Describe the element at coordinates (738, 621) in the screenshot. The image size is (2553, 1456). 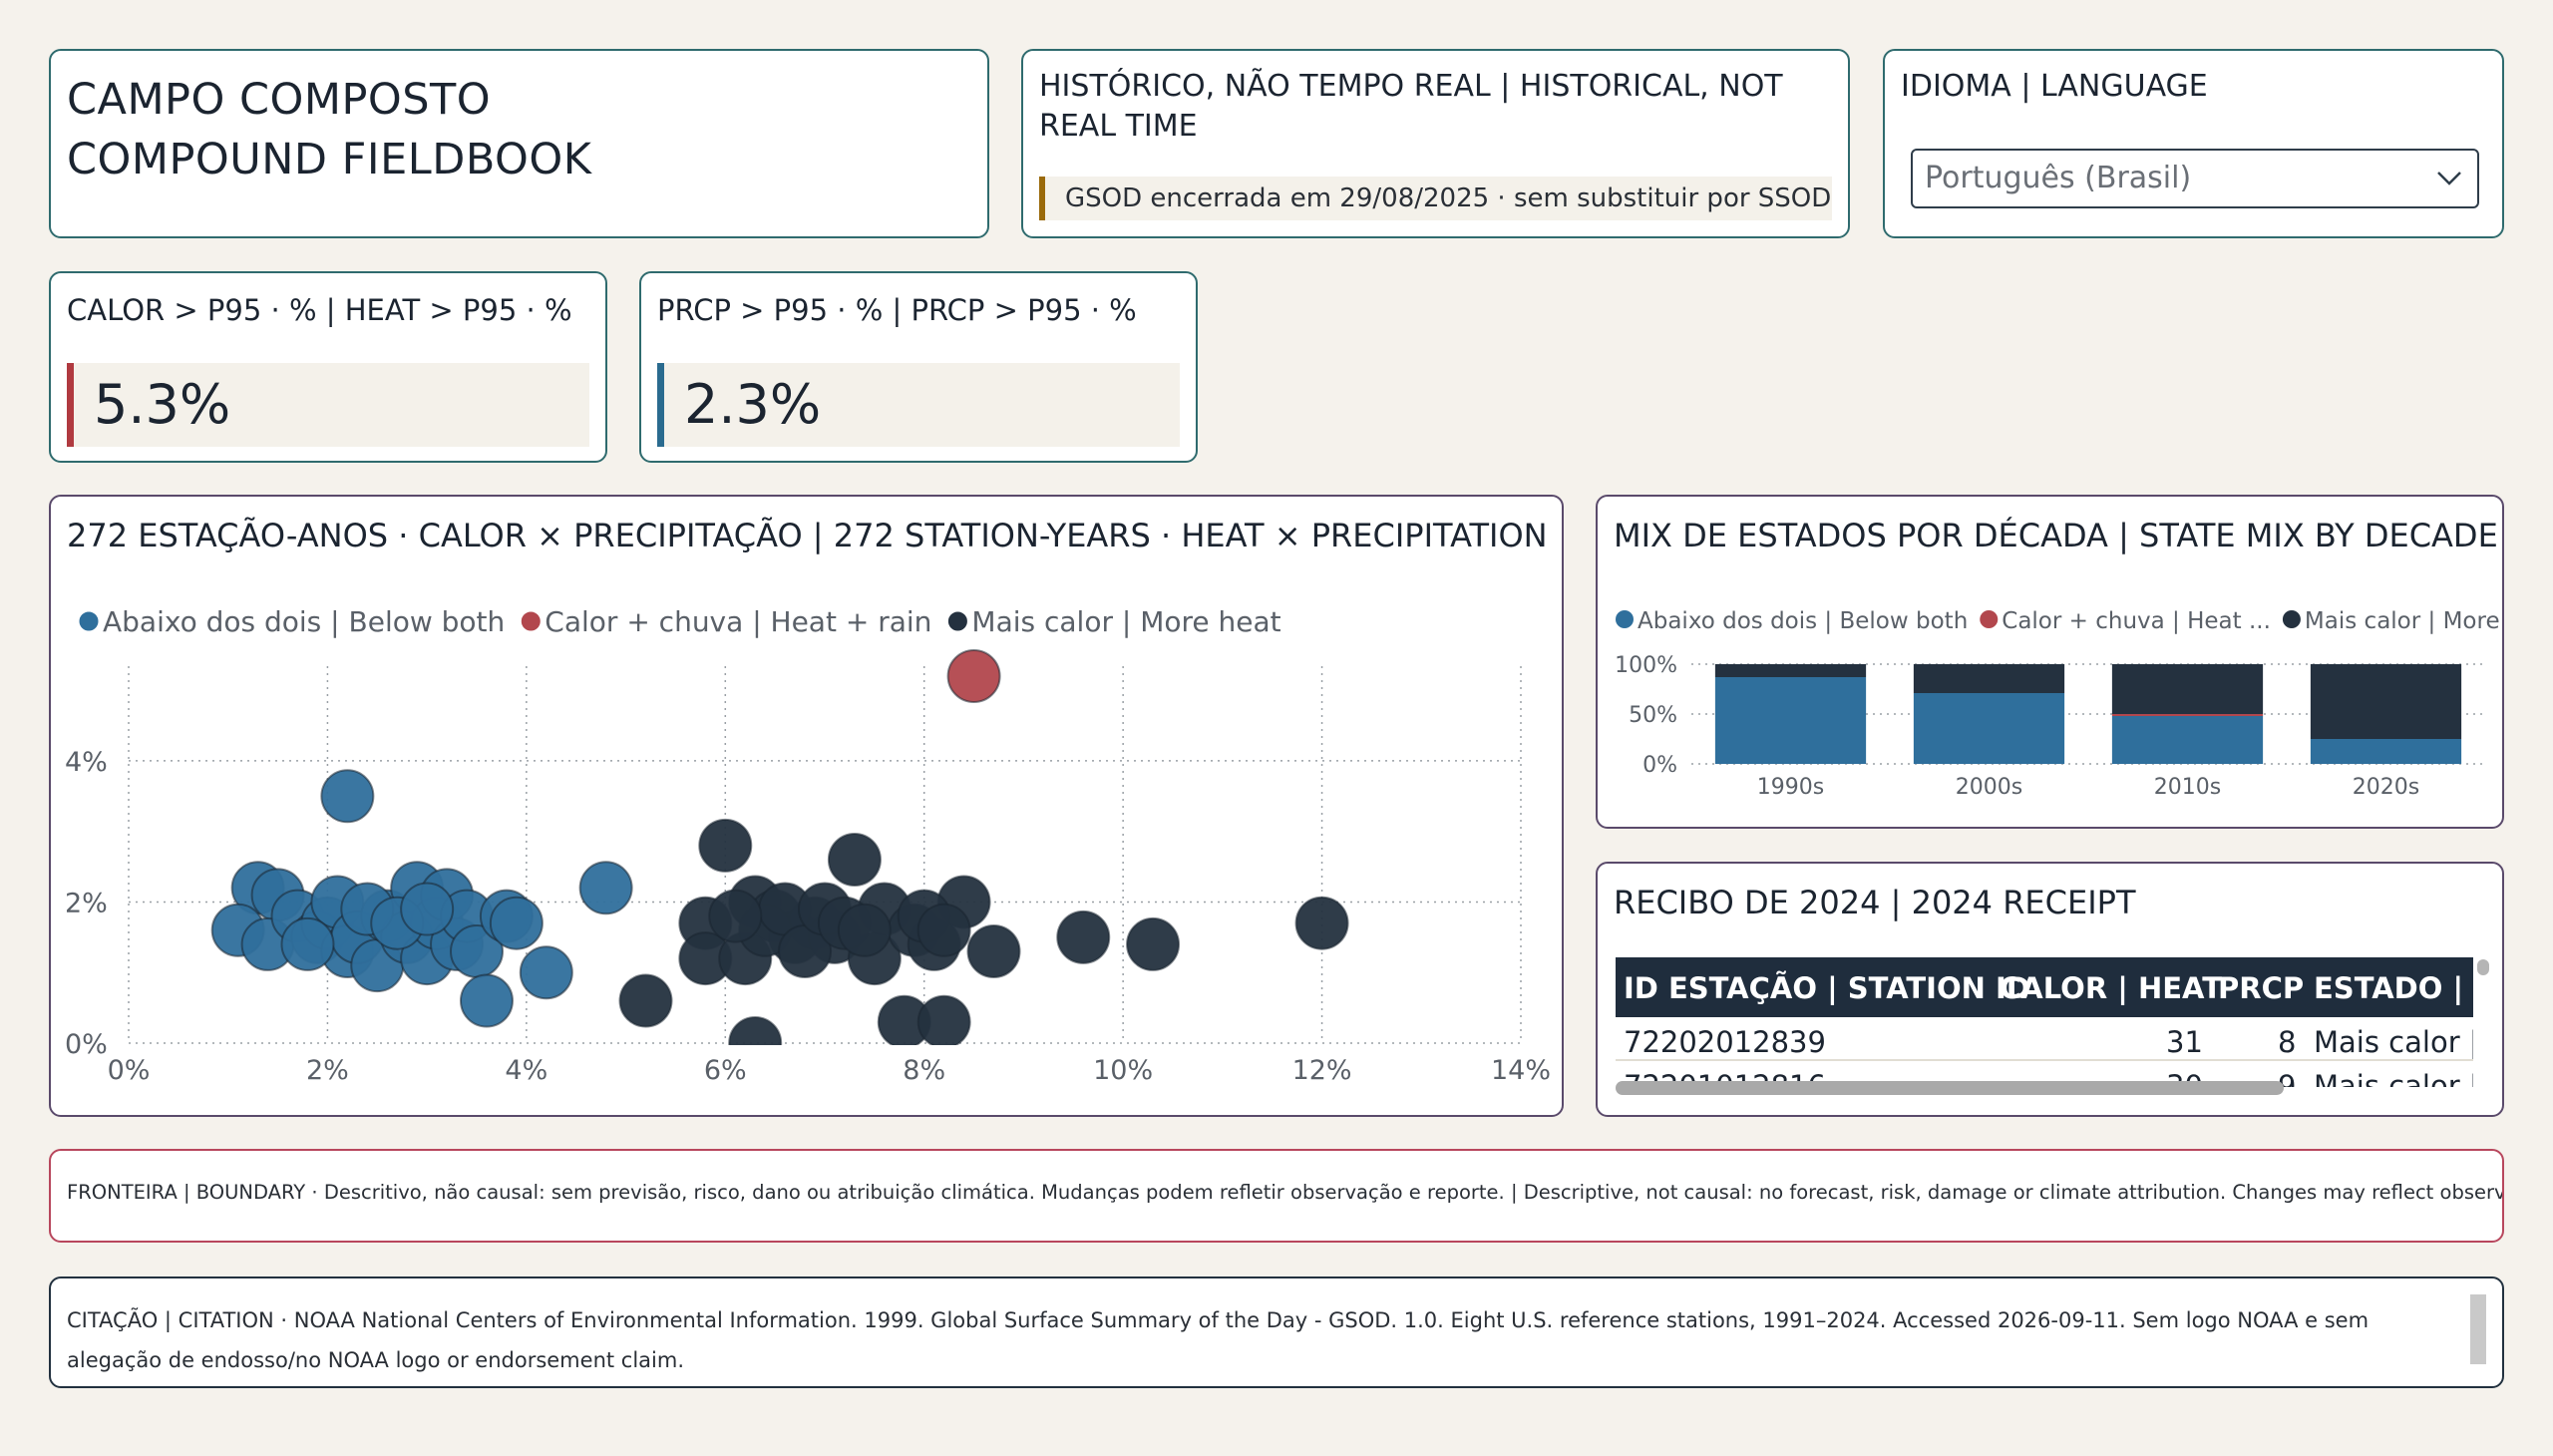
I see `legend-label: Calor + chuva | Heat + rain` at that location.